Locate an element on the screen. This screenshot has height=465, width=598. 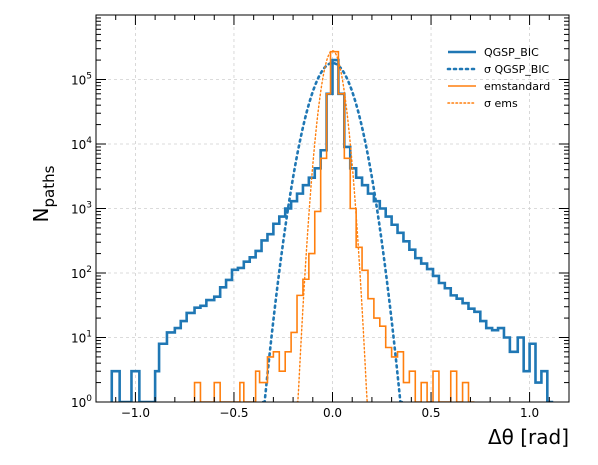
y-tick-label: 10⁰ is located at coordinates (81, 402).